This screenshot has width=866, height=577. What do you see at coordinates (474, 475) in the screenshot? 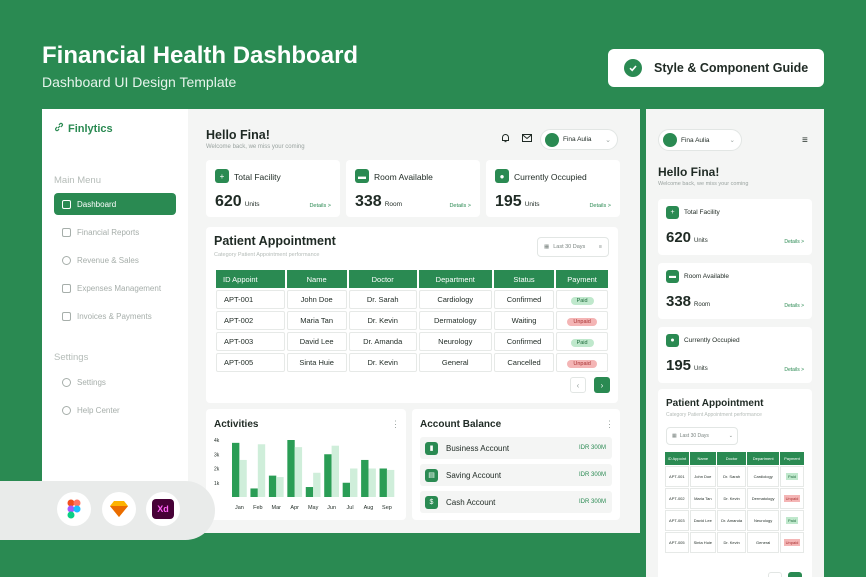
I see `account-name: Saving Account` at bounding box center [474, 475].